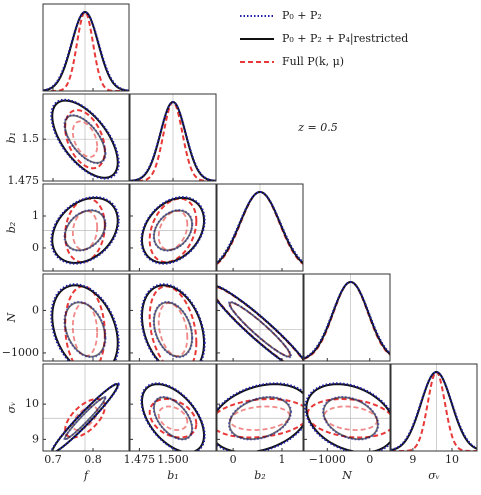 The height and width of the screenshot is (495, 481). Describe the element at coordinates (302, 15) in the screenshot. I see `legend-label: P₀ + P₂` at that location.